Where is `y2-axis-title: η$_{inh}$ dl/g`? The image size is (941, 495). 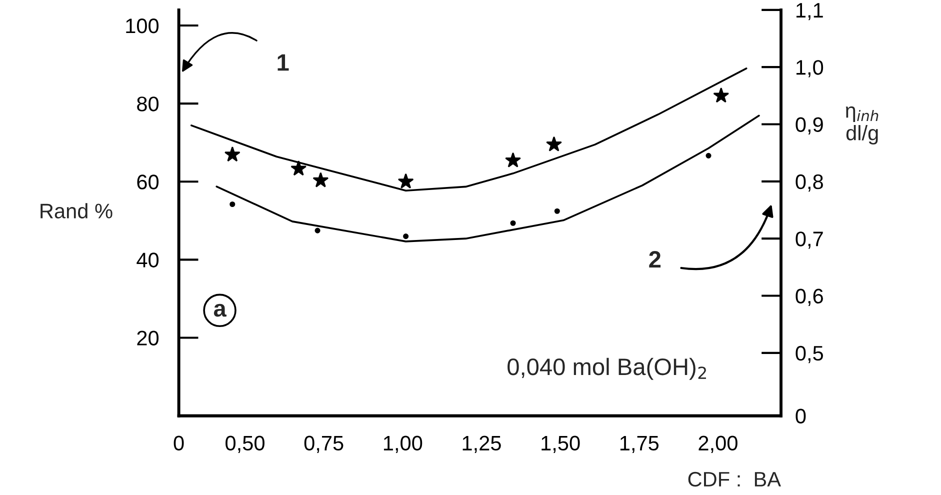 y2-axis-title: η$_{inh}$ dl/g is located at coordinates (862, 125).